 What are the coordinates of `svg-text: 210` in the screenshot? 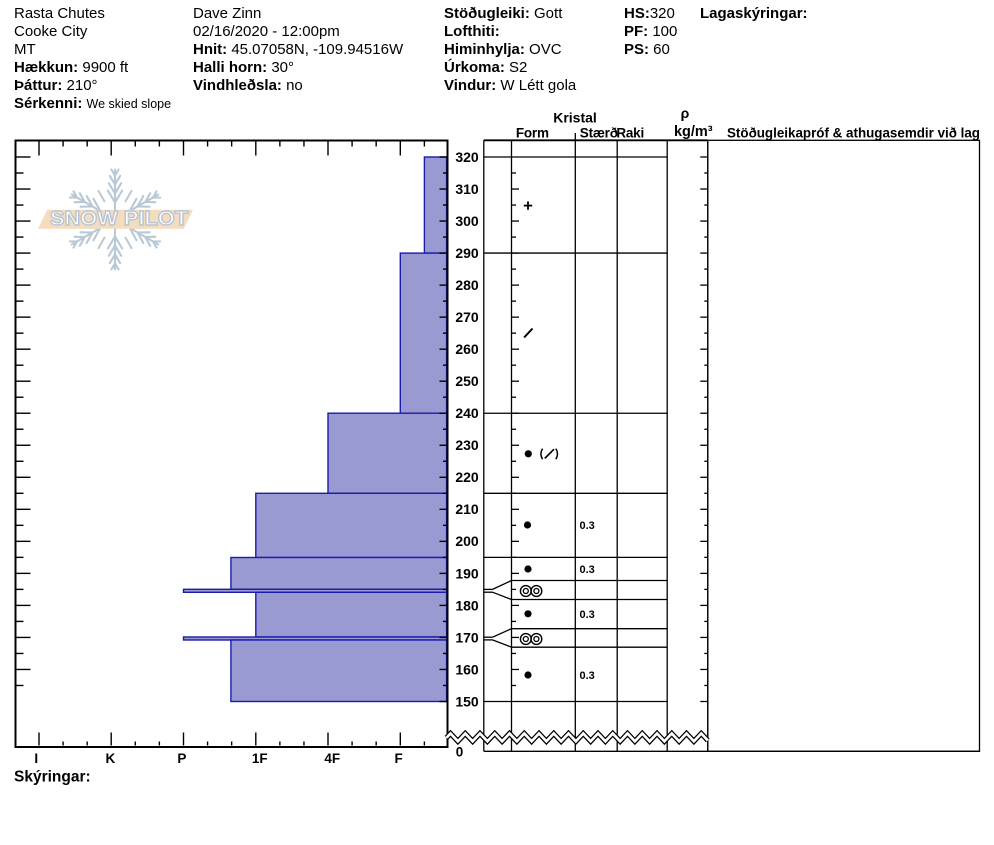 It's located at (467, 509).